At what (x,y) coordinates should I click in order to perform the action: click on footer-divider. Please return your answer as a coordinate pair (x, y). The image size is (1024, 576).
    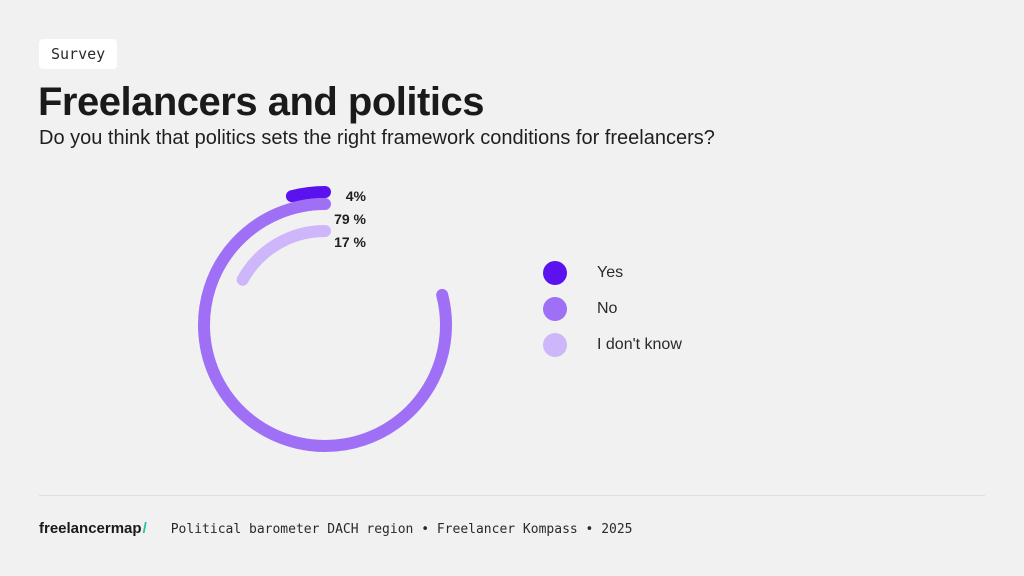
    Looking at the image, I should click on (512, 495).